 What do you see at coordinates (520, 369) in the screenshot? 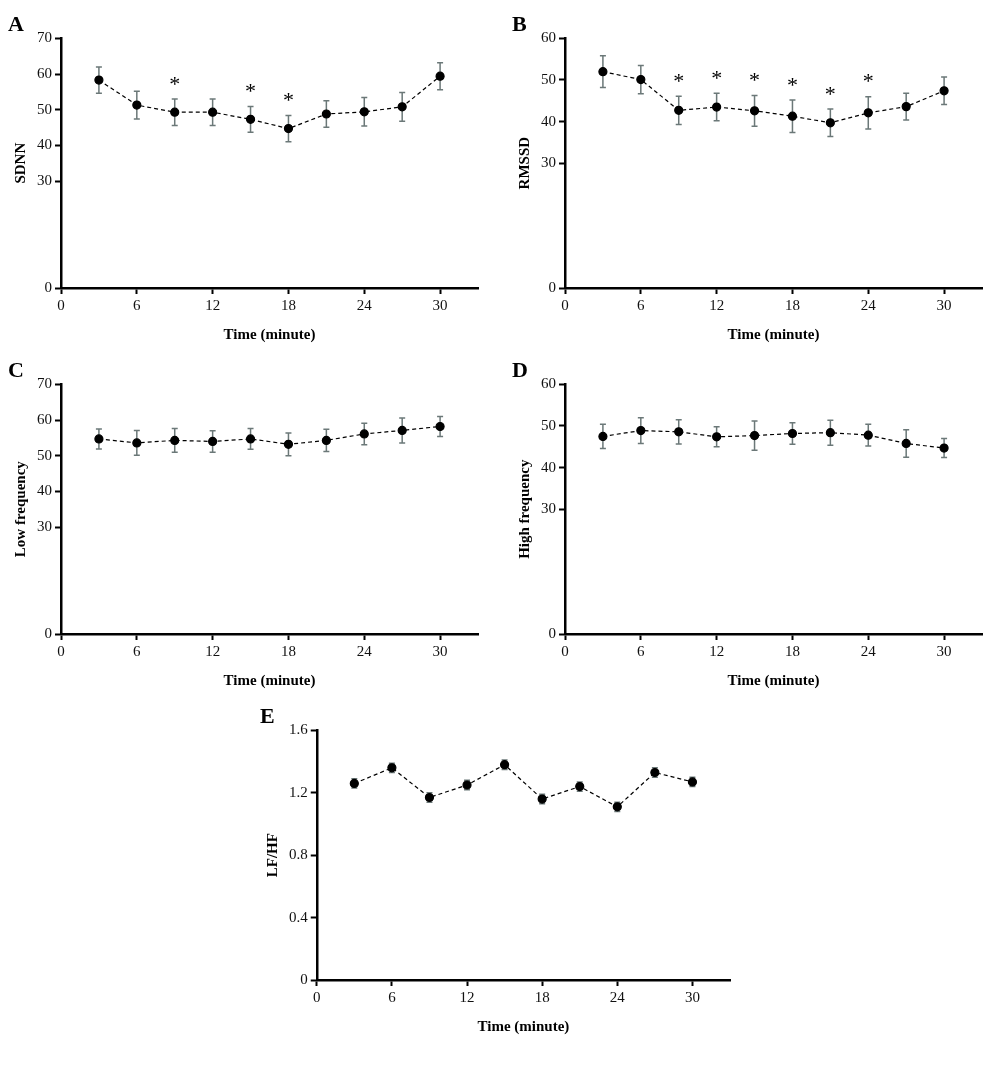
I see `chart-title: D` at bounding box center [520, 369].